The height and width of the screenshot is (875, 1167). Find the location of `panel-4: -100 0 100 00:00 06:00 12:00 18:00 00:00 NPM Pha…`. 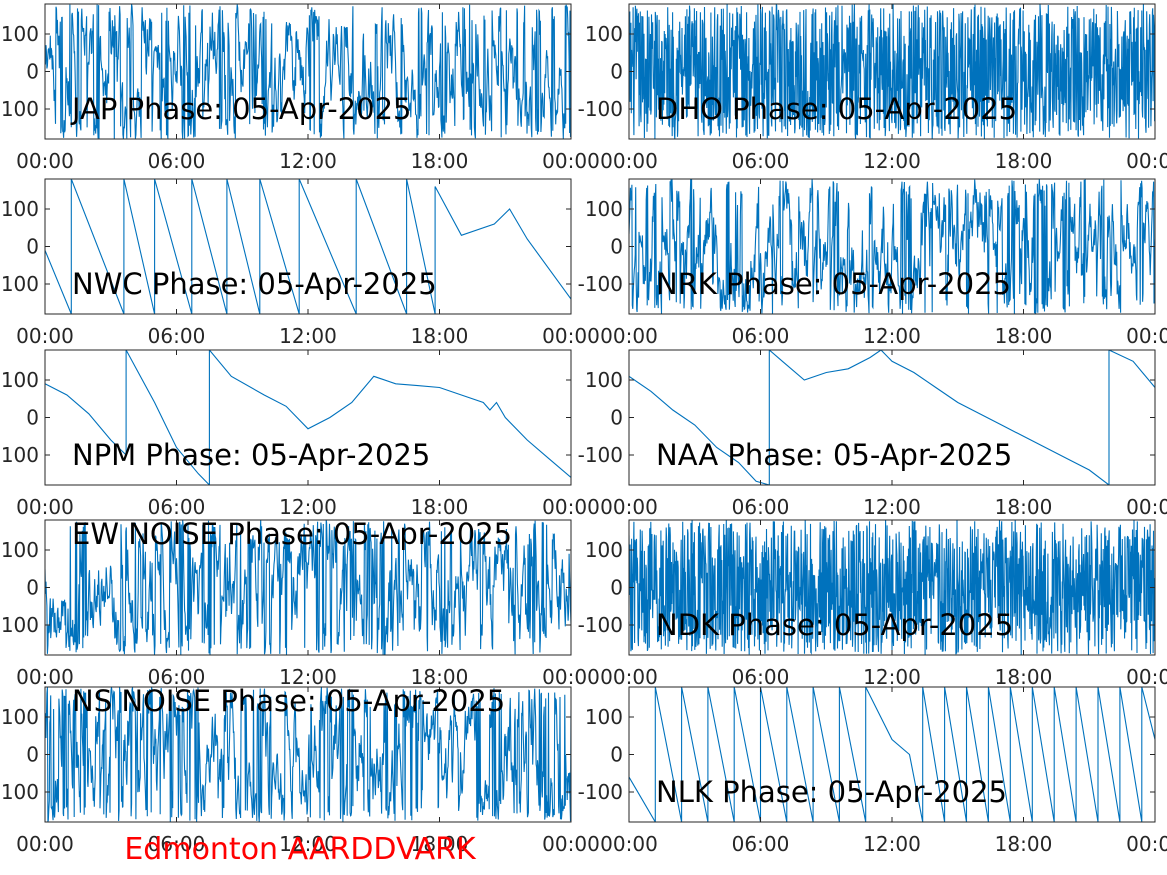

panel-4: -100 0 100 00:00 06:00 12:00 18:00 00:00 NPM Pha… is located at coordinates (300, 434).